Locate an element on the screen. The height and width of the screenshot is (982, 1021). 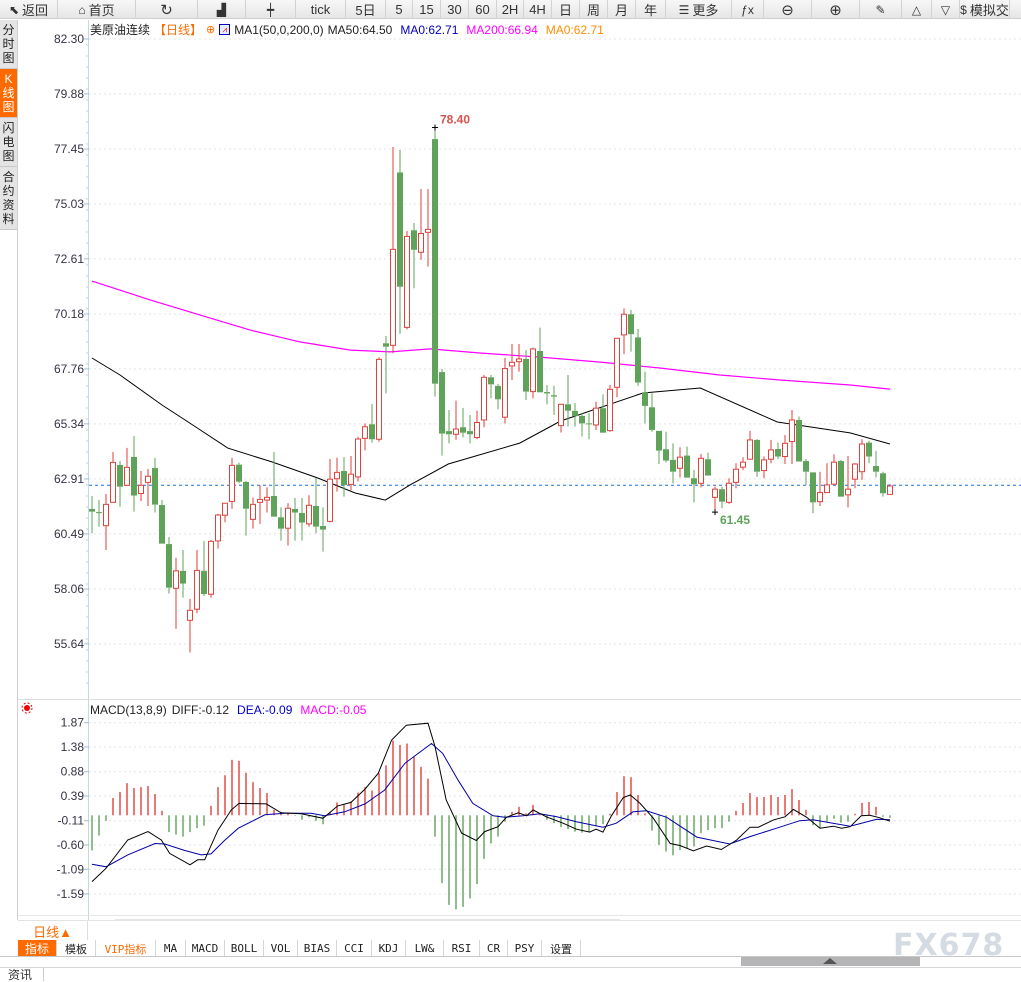
indicator-tab-vip指标: VIP指标 is located at coordinates (126, 948).